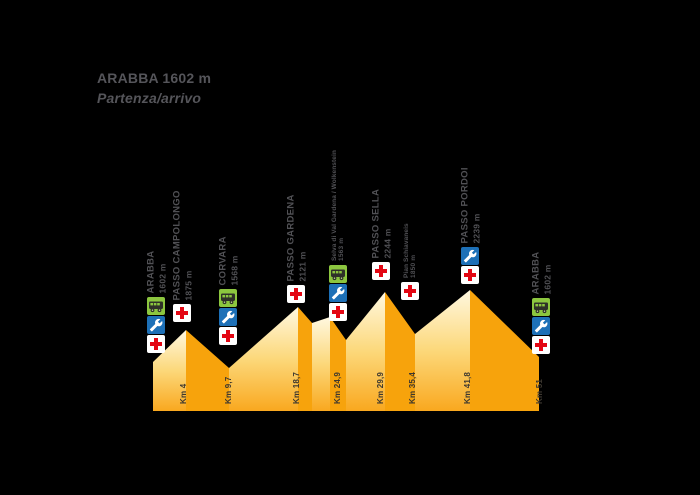 The width and height of the screenshot is (700, 495). I want to click on km-marker-label: Km 9,7, so click(228, 390).